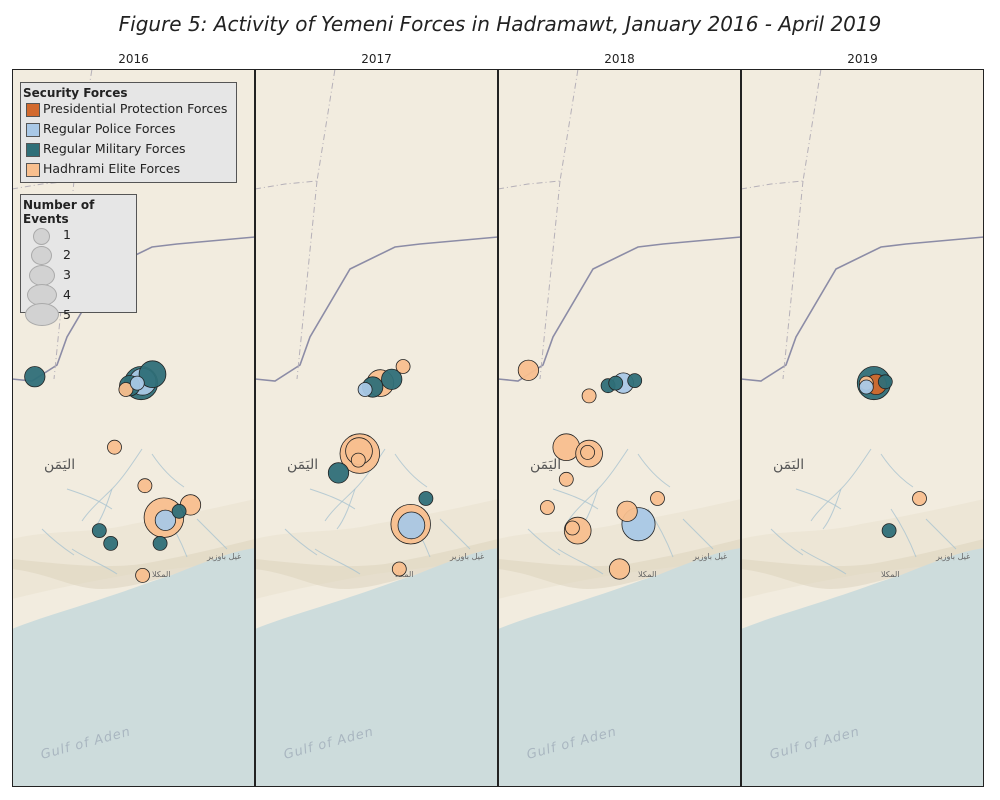  Describe the element at coordinates (78, 256) in the screenshot. I see `size-item-2: 2` at that location.